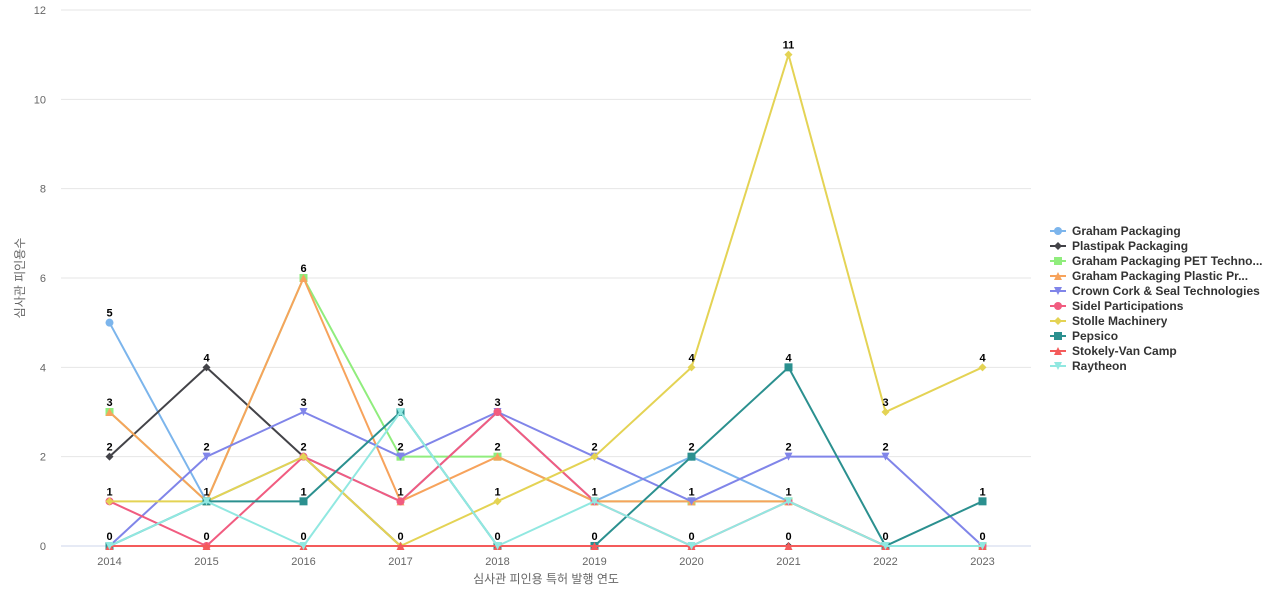 This screenshot has width=1280, height=600. Describe the element at coordinates (40, 100) in the screenshot. I see `y-tick-label: 10` at that location.